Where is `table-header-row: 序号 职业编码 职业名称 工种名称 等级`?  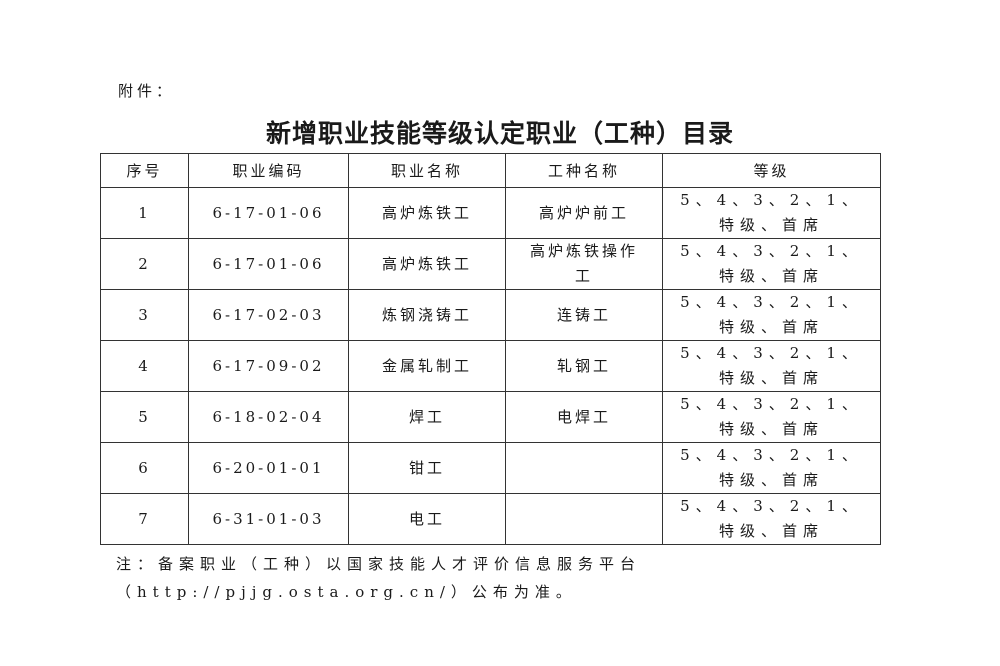
table-header-row: 序号 职业编码 职业名称 工种名称 等级 is located at coordinates (490, 170).